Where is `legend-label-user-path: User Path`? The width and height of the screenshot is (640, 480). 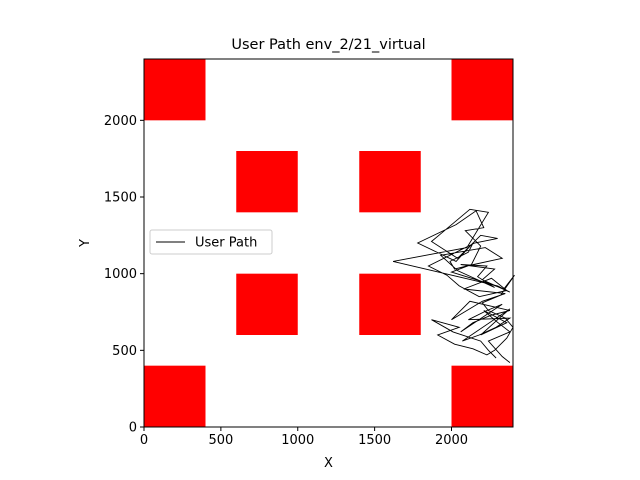
legend-label-user-path: User Path is located at coordinates (226, 243).